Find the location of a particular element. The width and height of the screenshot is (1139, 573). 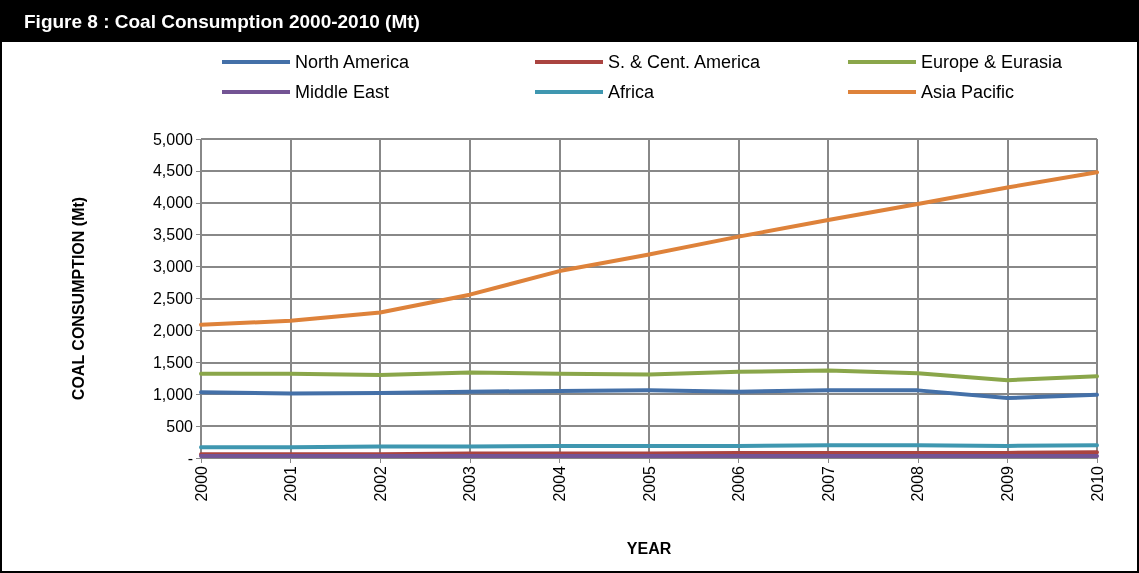

y-axis-title: COAL CONSUMPTION (Mt) is located at coordinates (78, 298).